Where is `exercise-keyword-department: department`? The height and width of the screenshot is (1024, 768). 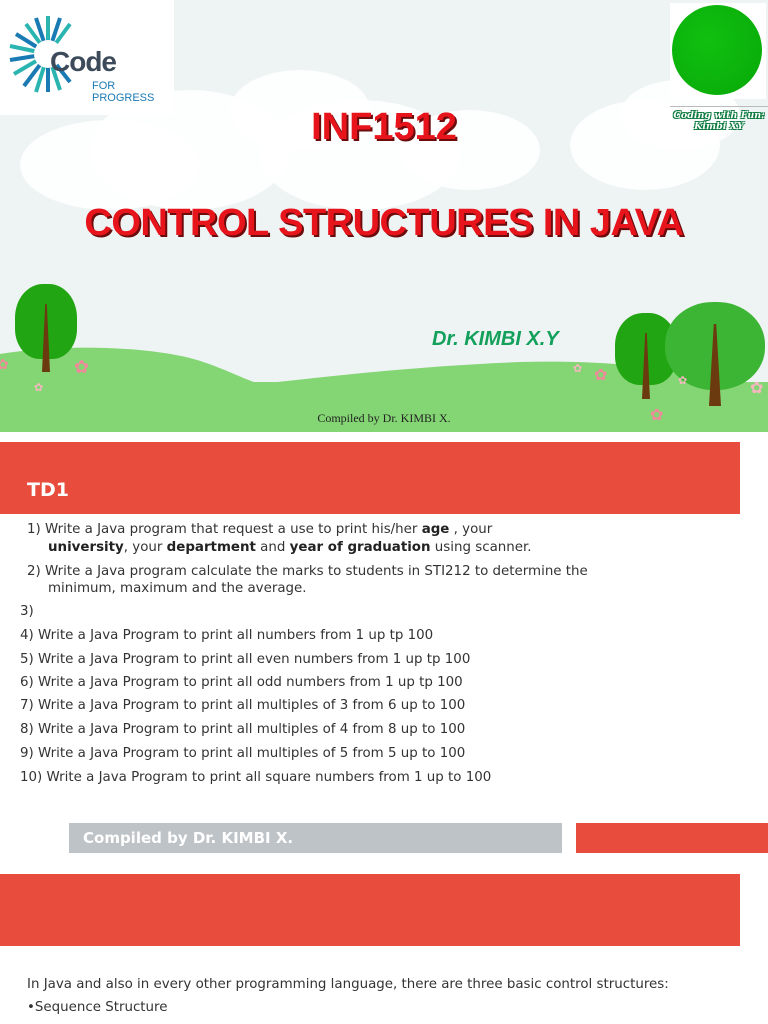 exercise-keyword-department: department is located at coordinates (211, 547).